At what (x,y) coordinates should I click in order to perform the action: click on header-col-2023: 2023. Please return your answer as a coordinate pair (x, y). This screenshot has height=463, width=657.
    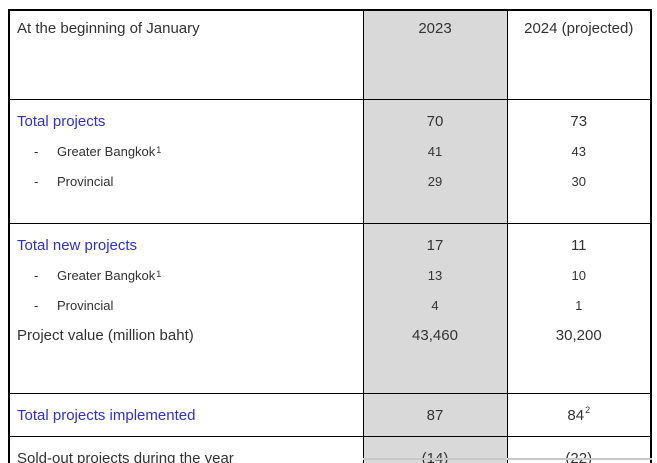
    Looking at the image, I should click on (435, 54).